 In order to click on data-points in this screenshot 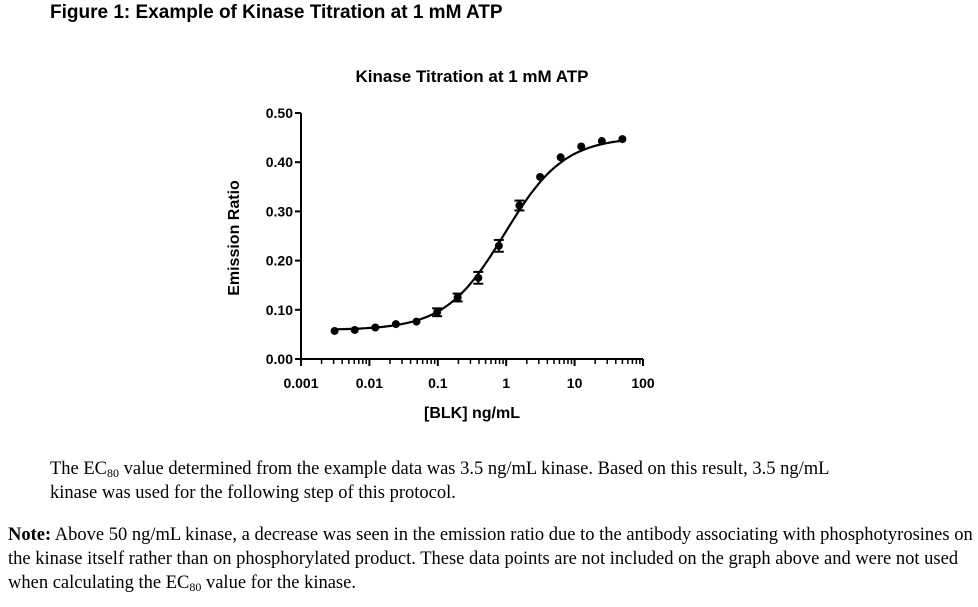, I will do `click(478, 235)`.